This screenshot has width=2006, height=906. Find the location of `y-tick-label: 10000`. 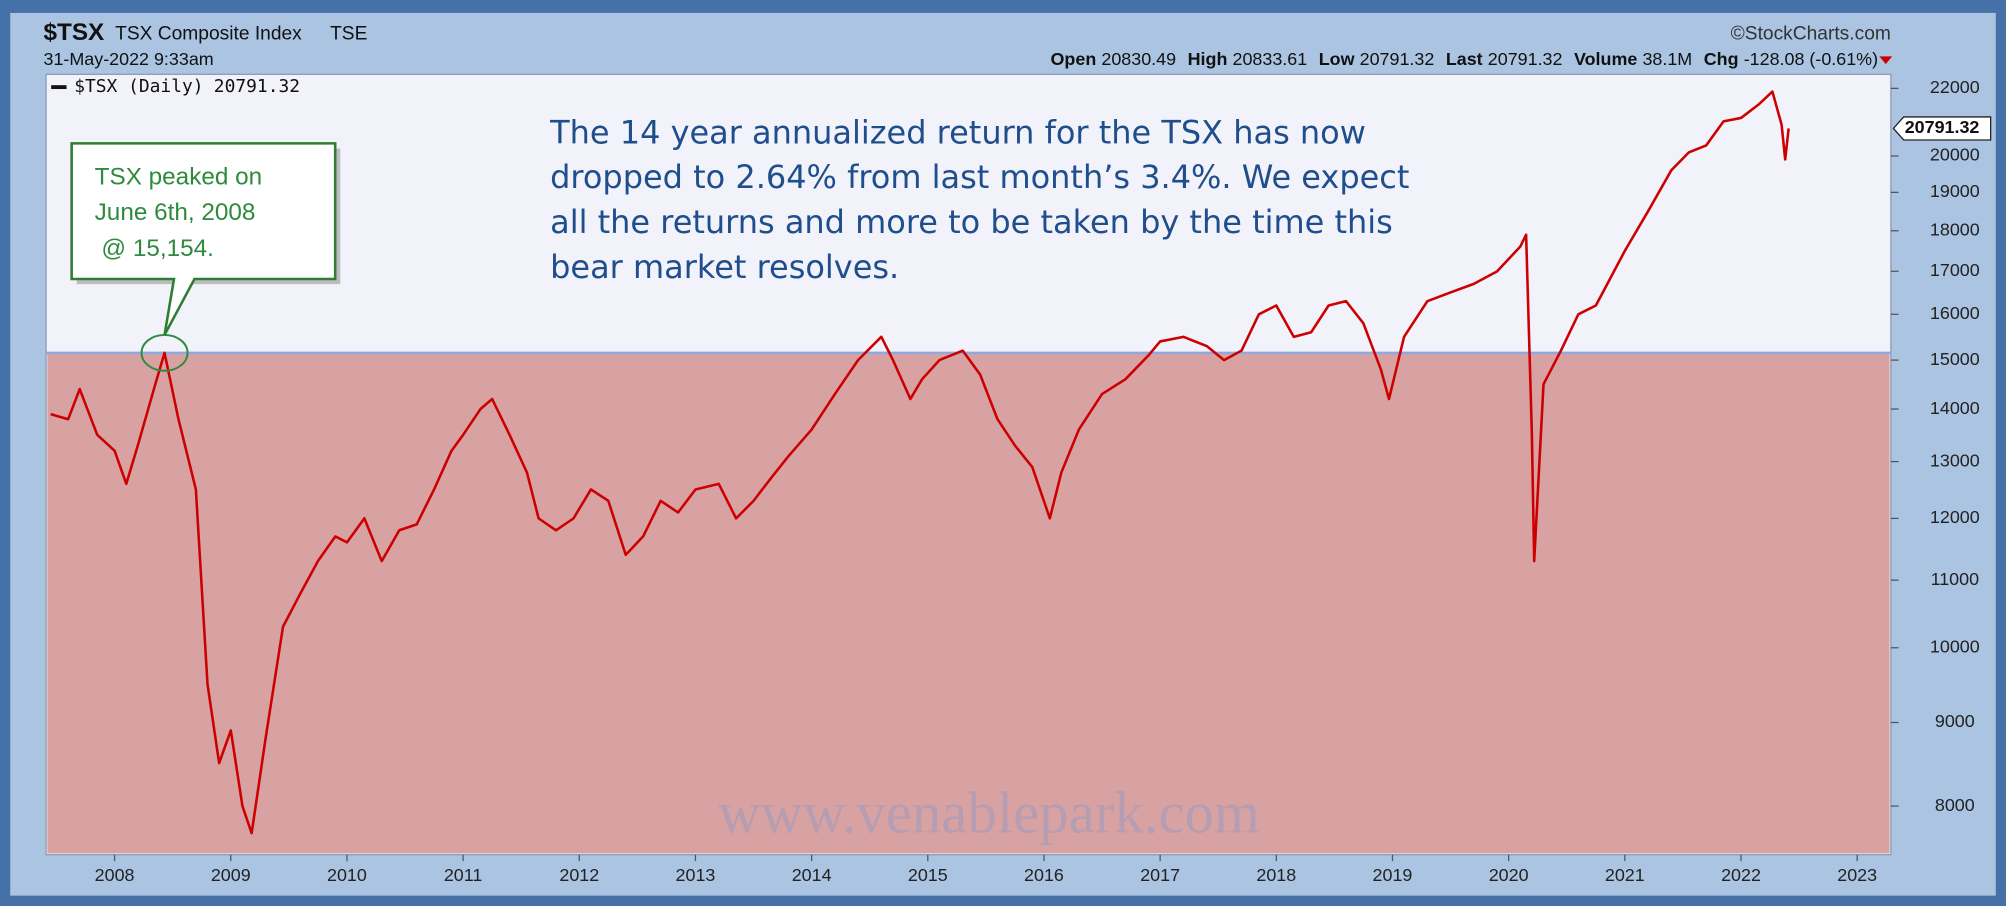

y-tick-label: 10000 is located at coordinates (1955, 646).